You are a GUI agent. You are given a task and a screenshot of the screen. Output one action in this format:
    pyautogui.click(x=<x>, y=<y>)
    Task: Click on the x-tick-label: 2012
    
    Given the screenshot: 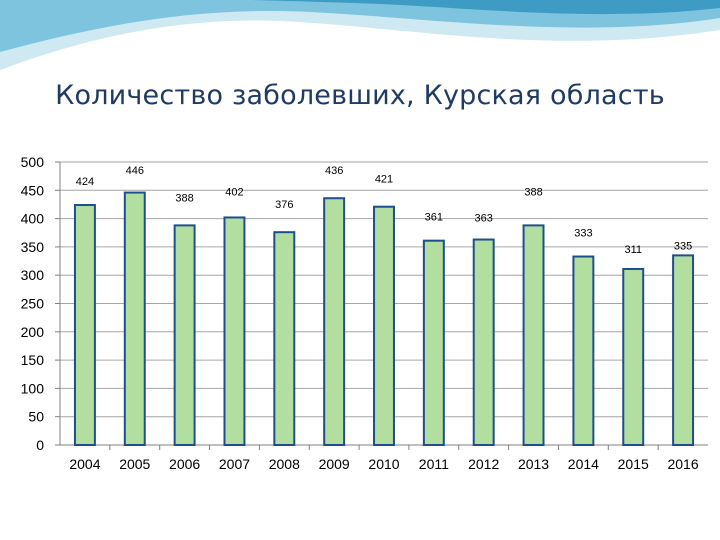 What is the action you would take?
    pyautogui.click(x=483, y=464)
    